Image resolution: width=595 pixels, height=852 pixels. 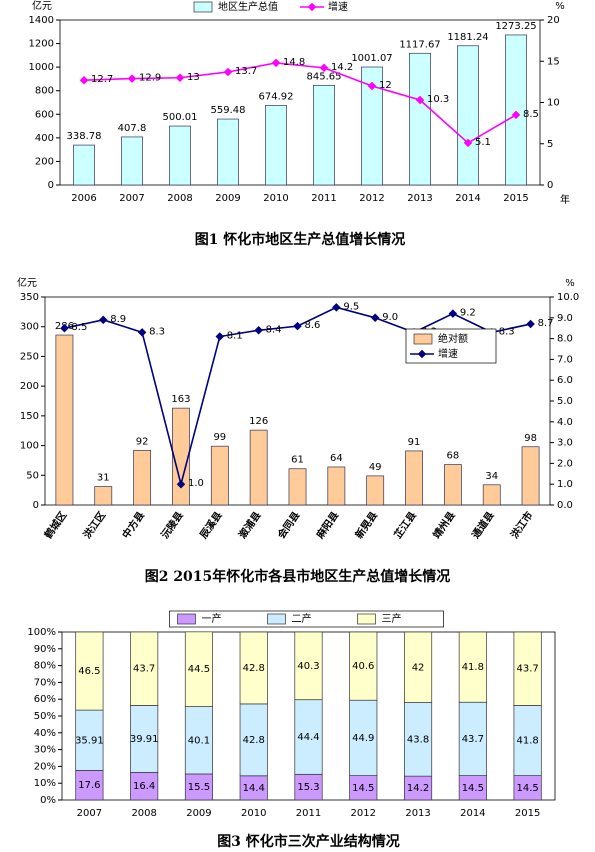 What do you see at coordinates (366, 525) in the screenshot?
I see `x-tick-label: 新晃县` at bounding box center [366, 525].